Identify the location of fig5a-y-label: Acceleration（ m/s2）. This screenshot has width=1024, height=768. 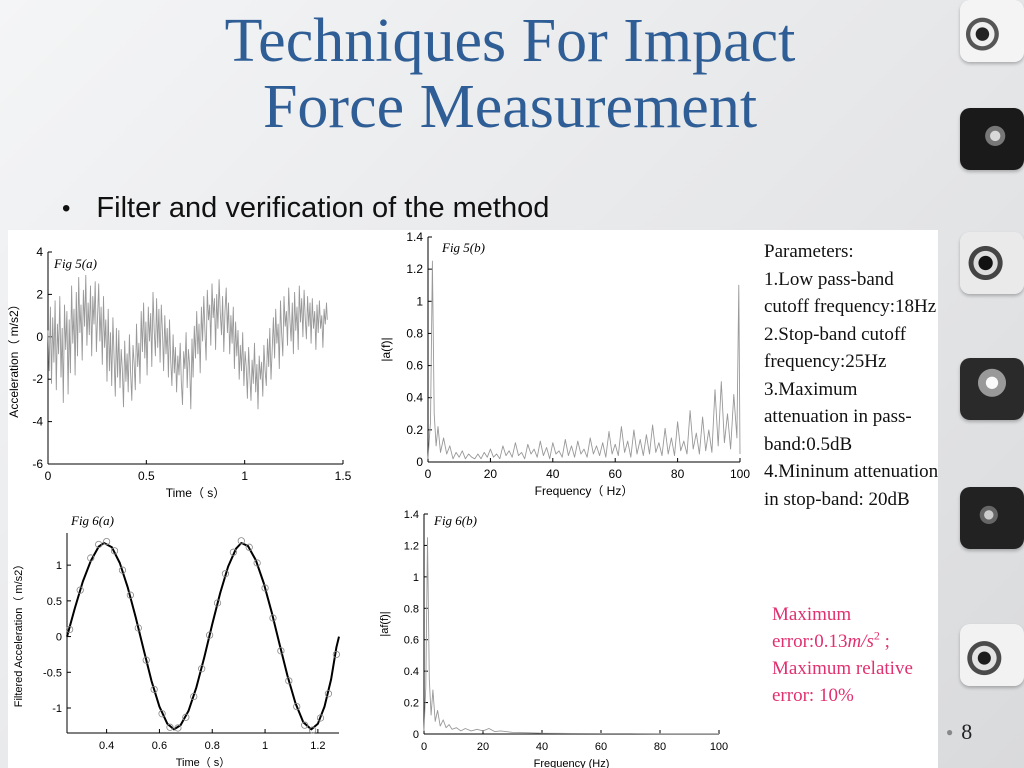
(14, 357).